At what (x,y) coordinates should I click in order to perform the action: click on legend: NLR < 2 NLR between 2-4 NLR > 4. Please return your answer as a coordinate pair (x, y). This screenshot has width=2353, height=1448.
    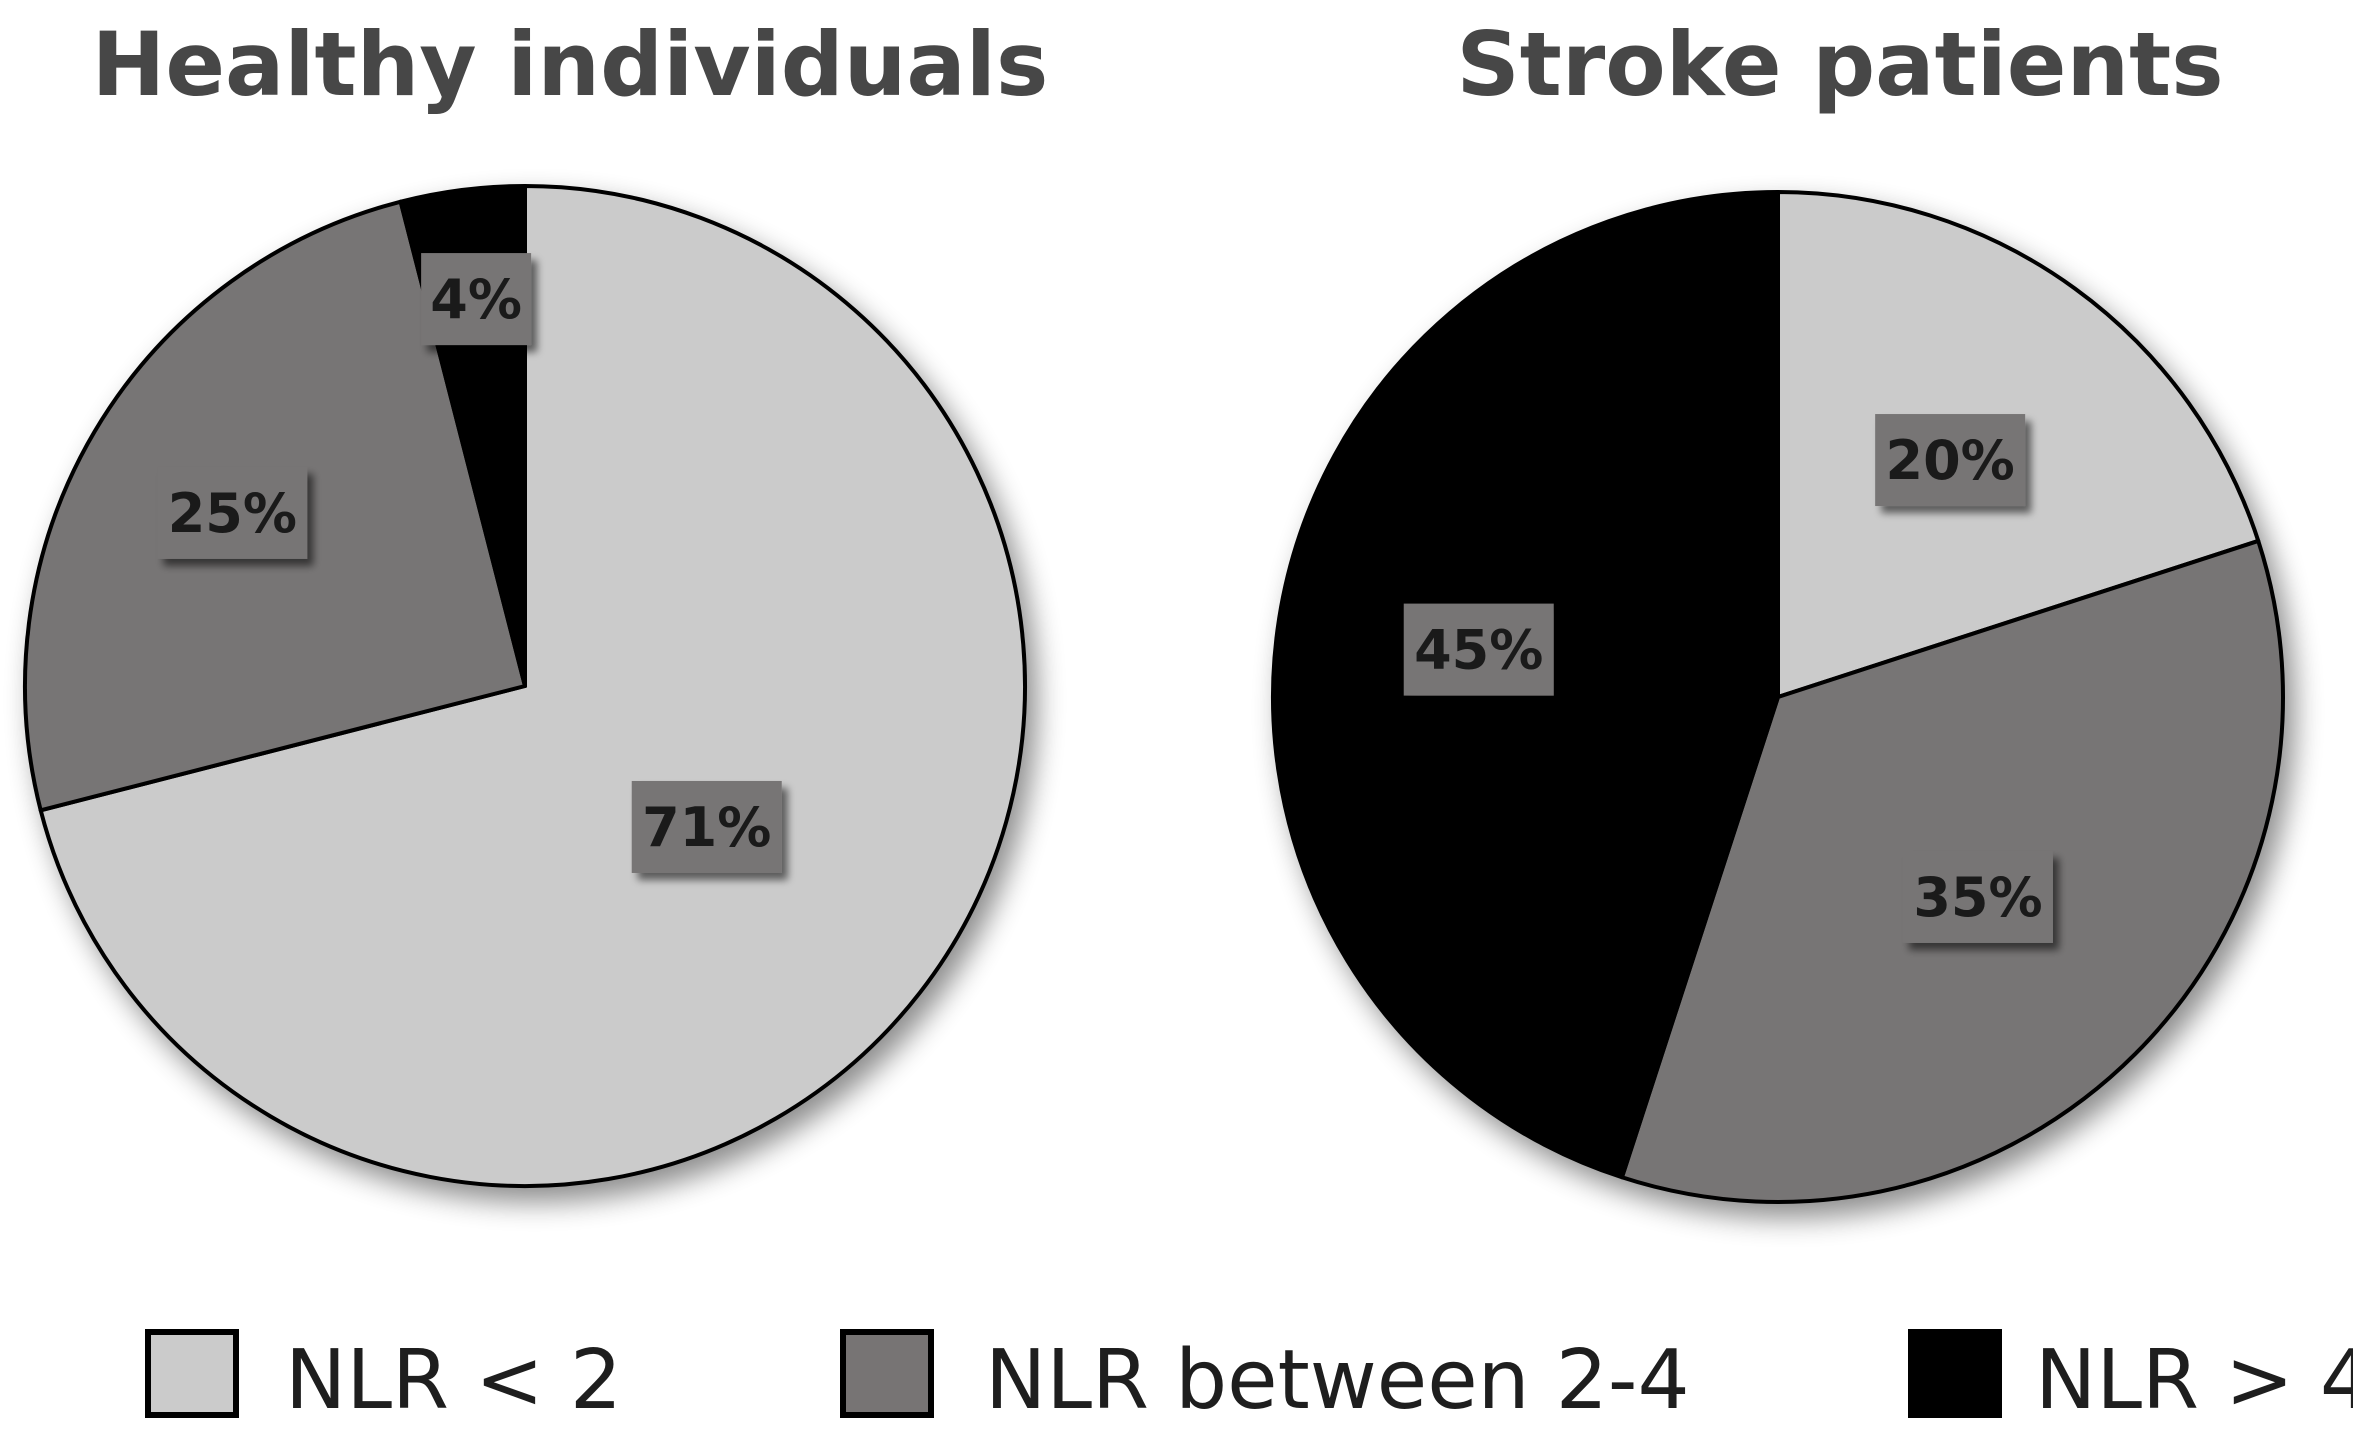
    Looking at the image, I should click on (1249, 1378).